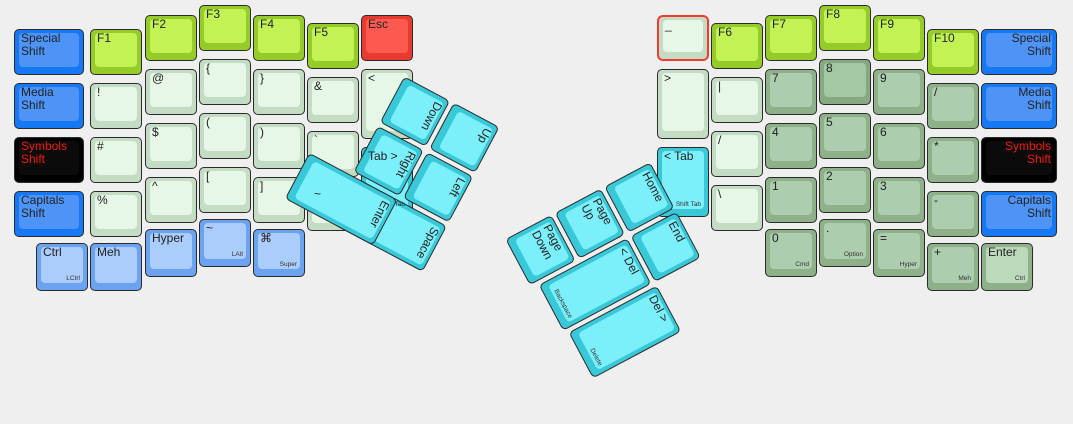  Describe the element at coordinates (262, 132) in the screenshot. I see `key-label: )` at that location.